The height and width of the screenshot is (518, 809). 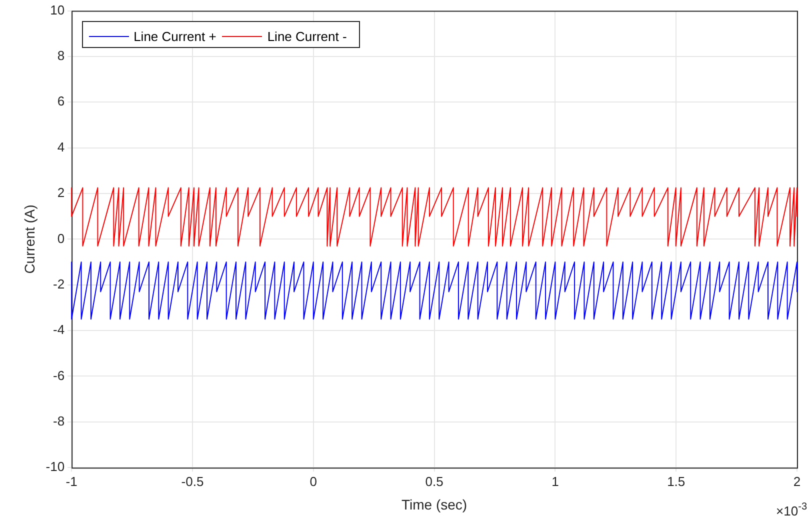 What do you see at coordinates (435, 504) in the screenshot?
I see `x-axis-title: Time (sec)` at bounding box center [435, 504].